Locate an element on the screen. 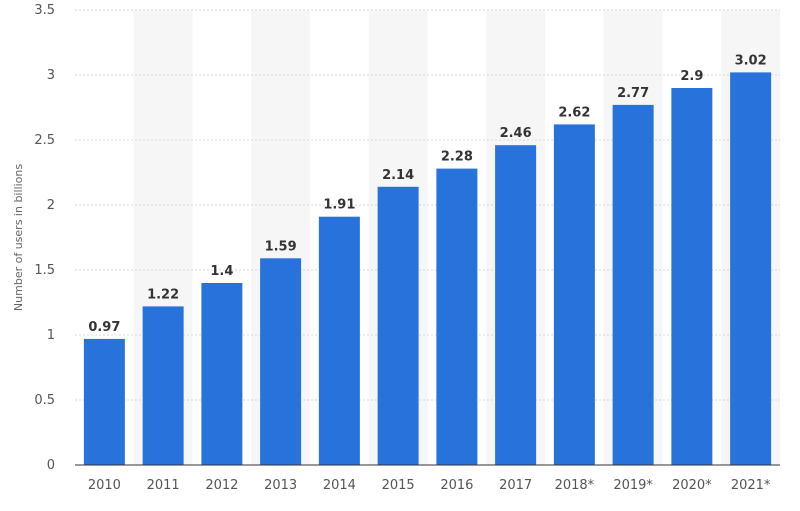 This screenshot has height=511, width=800. y-tick-label: 3 is located at coordinates (51, 75).